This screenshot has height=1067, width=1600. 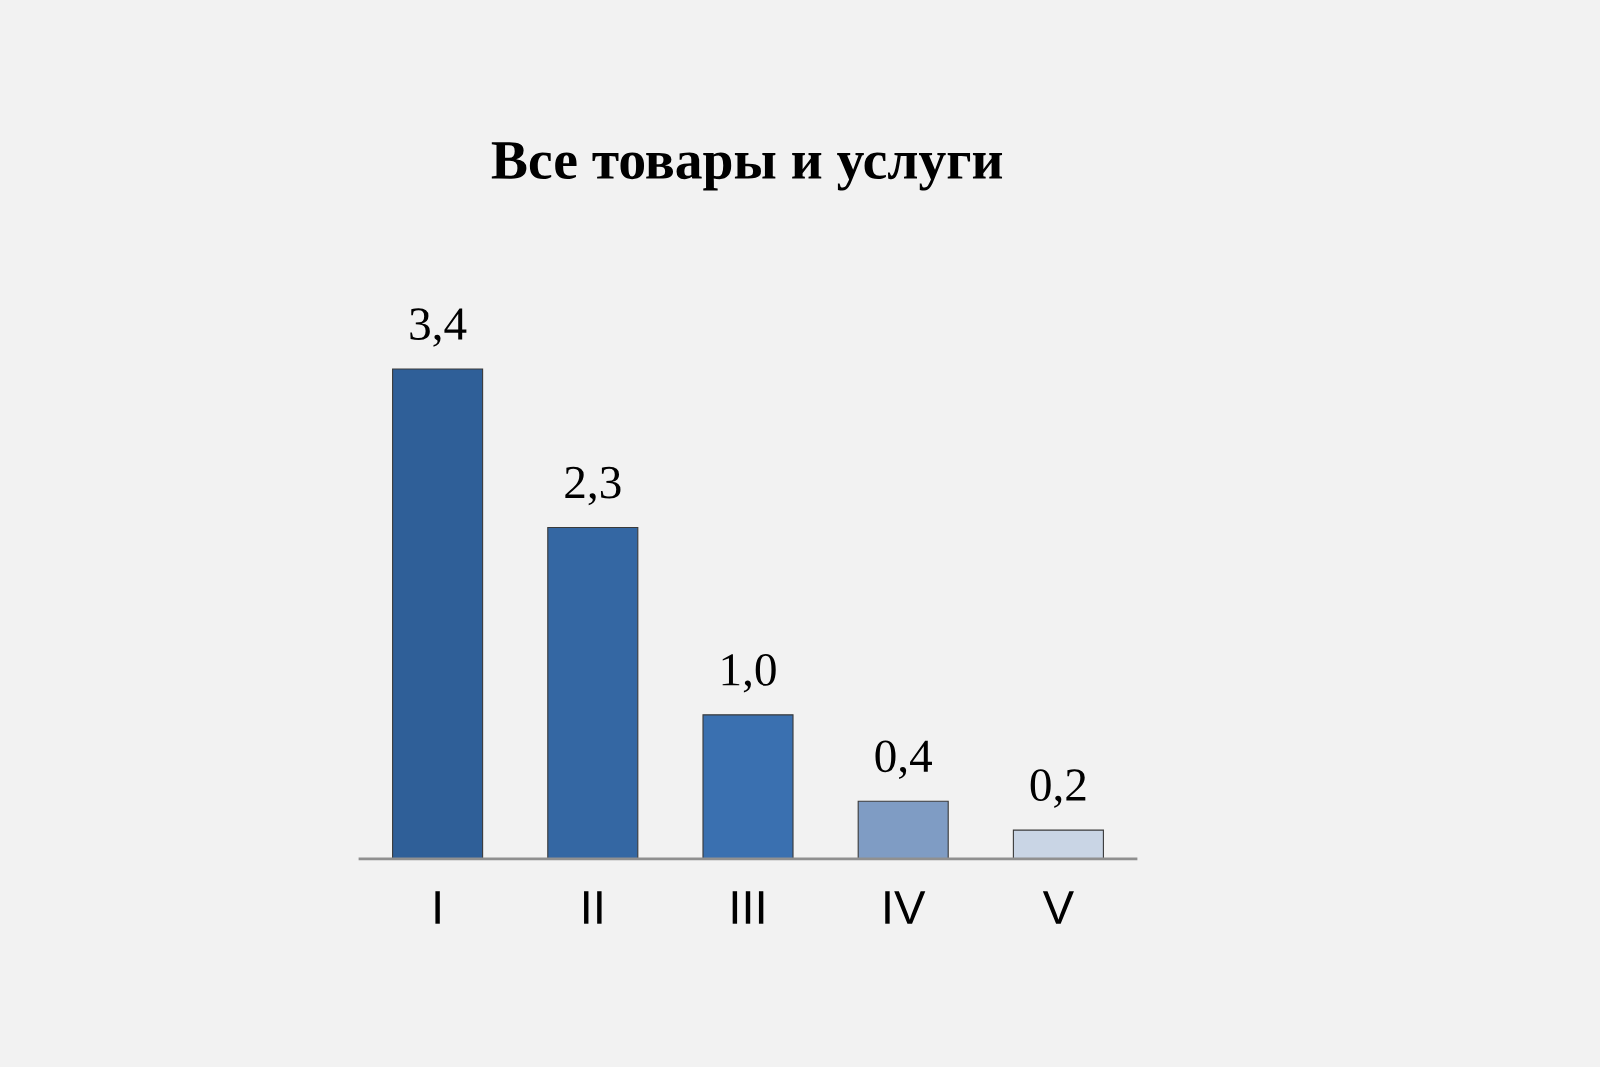 I want to click on data-label: 0,4, so click(x=903, y=760).